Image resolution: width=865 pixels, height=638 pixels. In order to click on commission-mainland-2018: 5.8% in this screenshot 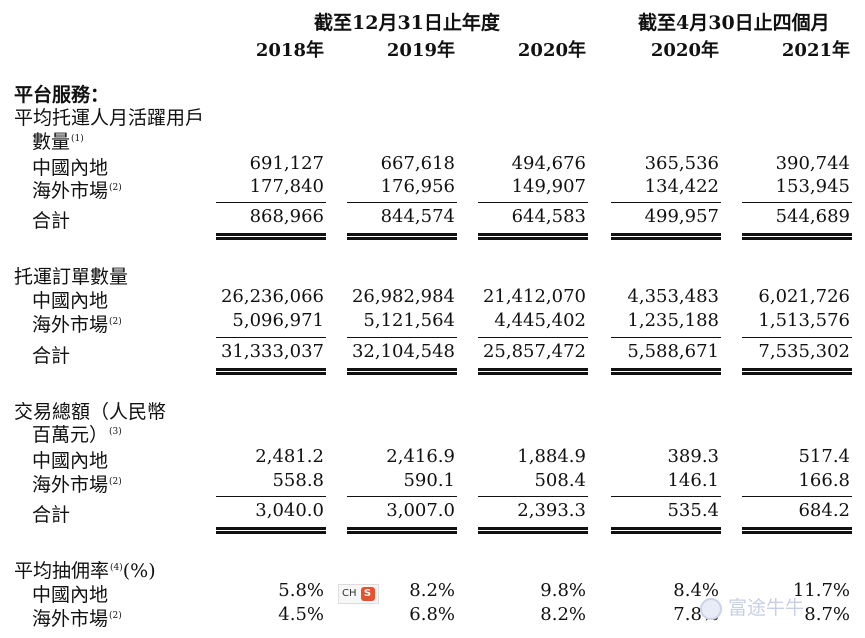, I will do `click(301, 590)`.